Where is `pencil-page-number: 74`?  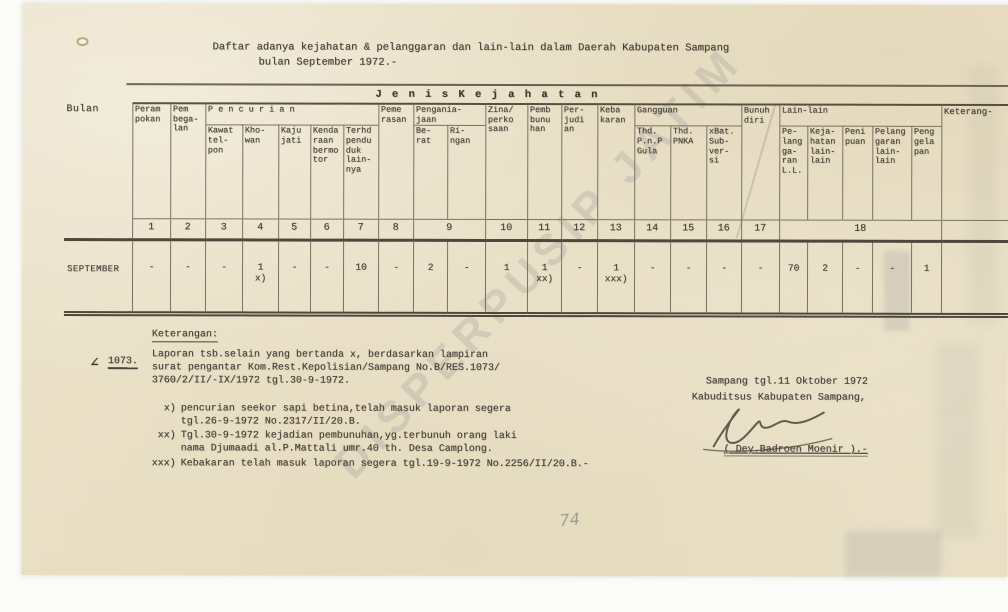 pencil-page-number: 74 is located at coordinates (569, 520).